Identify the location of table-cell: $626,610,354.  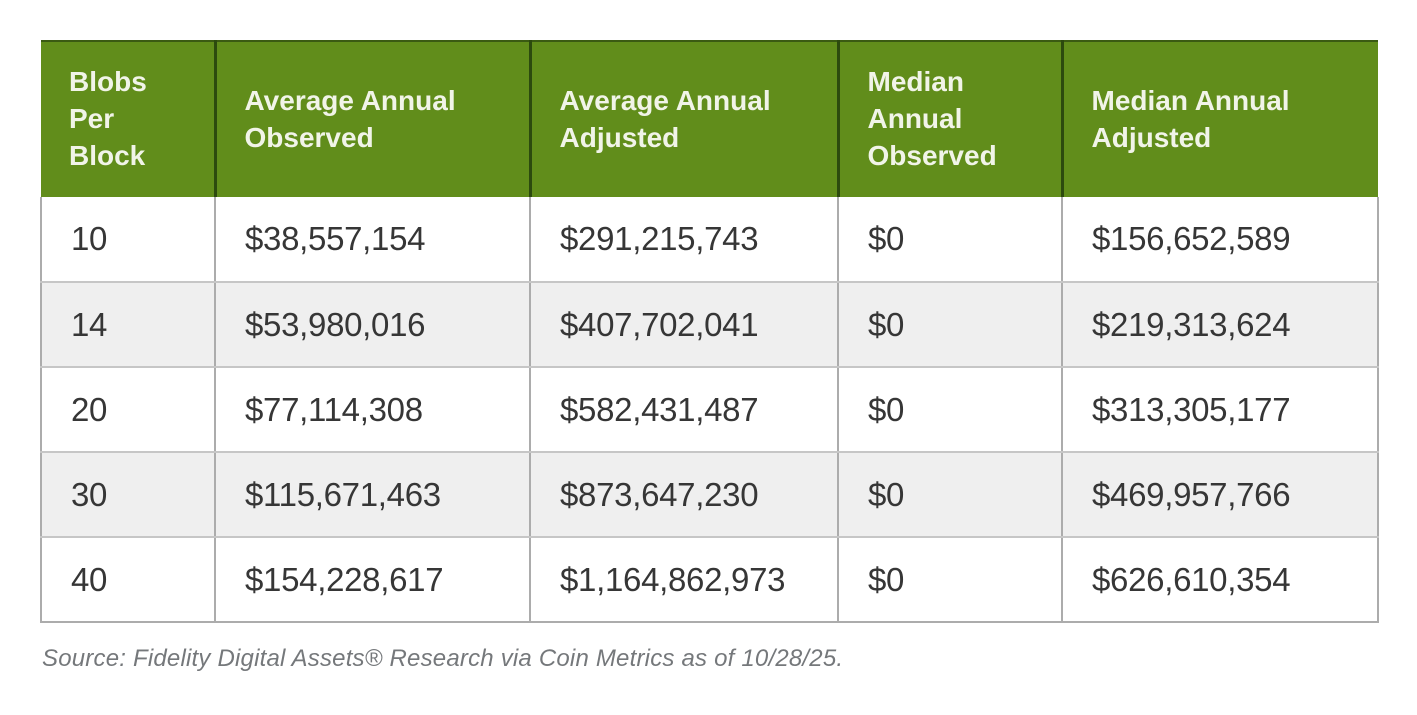
(1220, 580).